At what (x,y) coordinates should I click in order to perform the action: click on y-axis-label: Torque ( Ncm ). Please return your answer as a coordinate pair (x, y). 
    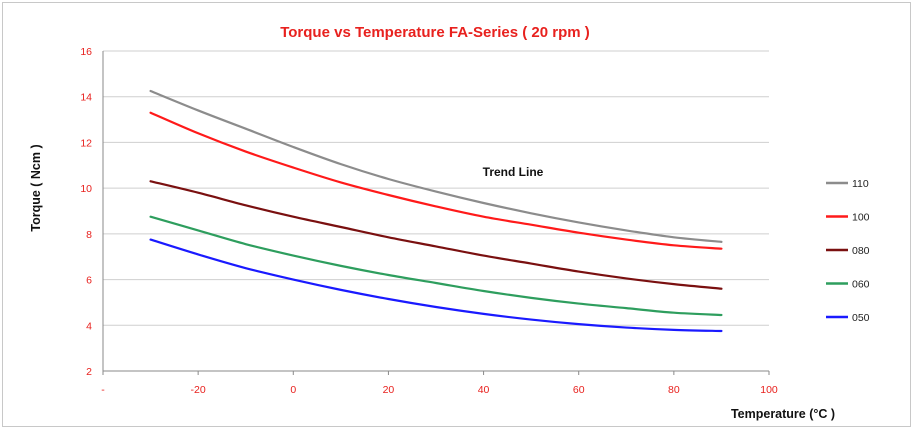
    Looking at the image, I should click on (36, 187).